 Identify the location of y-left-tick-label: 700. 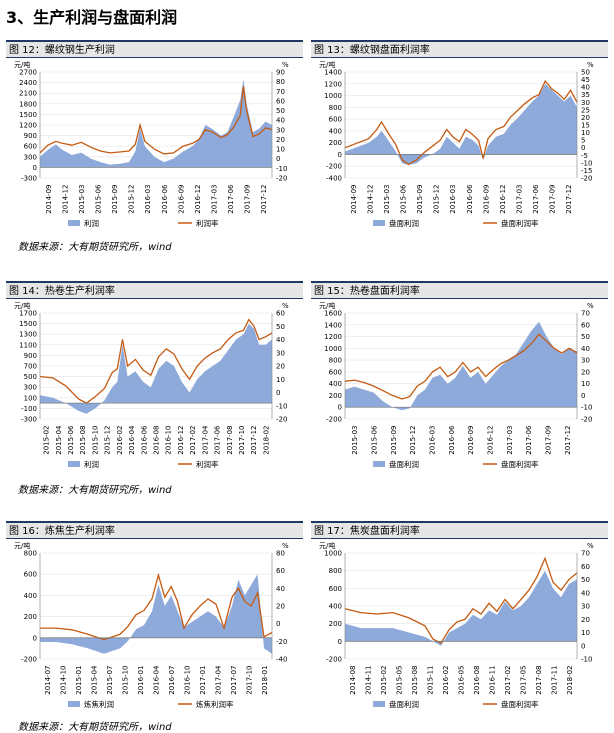
(30, 367).